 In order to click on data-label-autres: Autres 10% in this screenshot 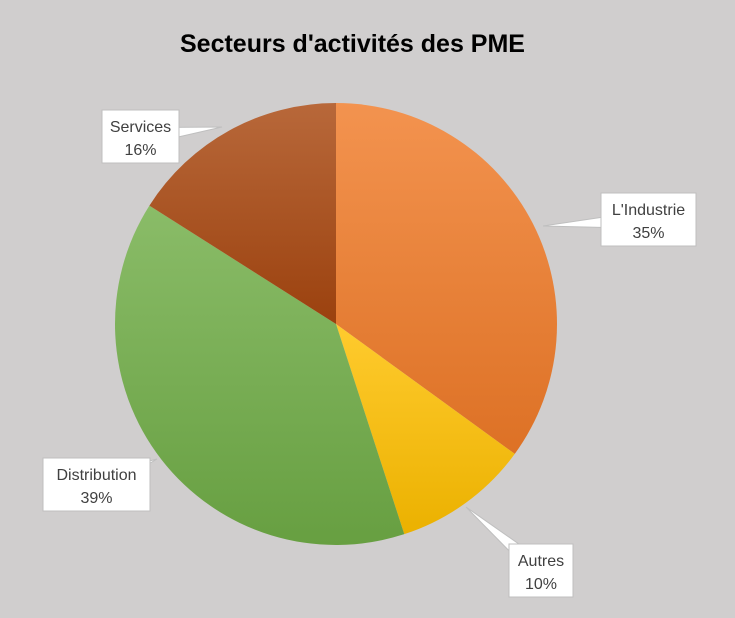, I will do `click(519, 552)`.